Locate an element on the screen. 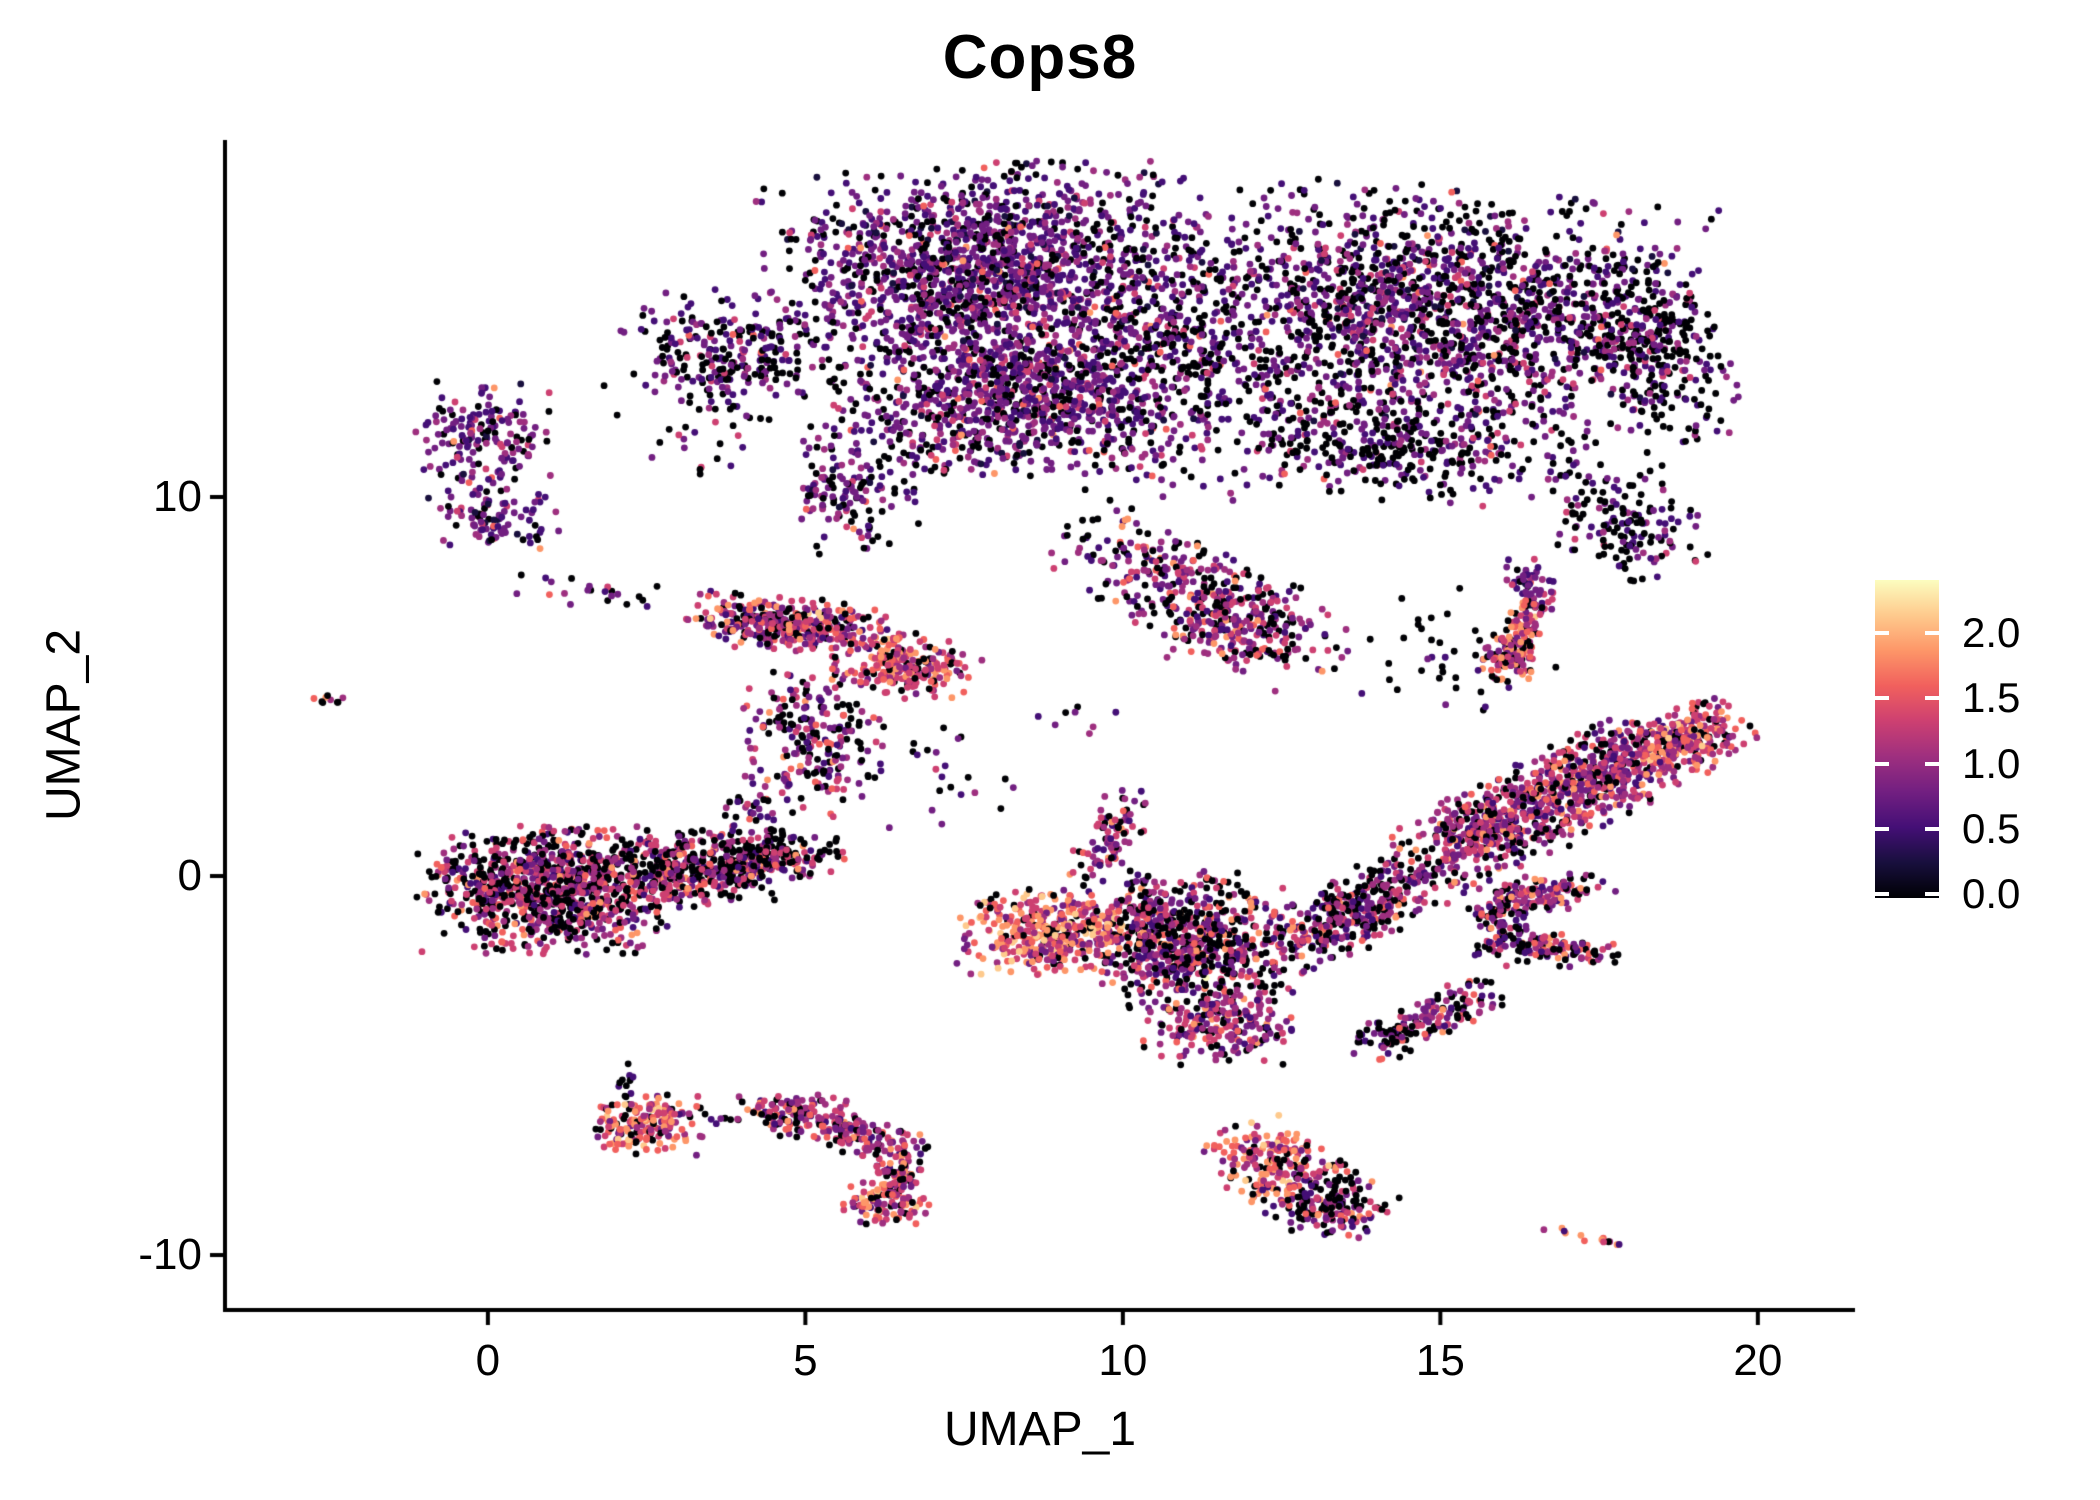 Image resolution: width=2100 pixels, height=1500 pixels. y-axis-label: UMAP_2 is located at coordinates (64, 725).